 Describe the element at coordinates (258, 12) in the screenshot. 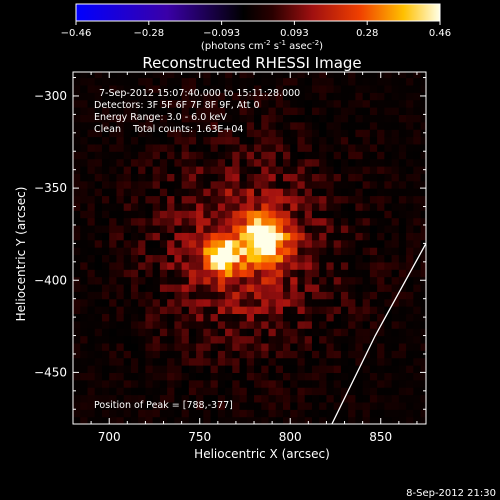

I see `colorbar` at that location.